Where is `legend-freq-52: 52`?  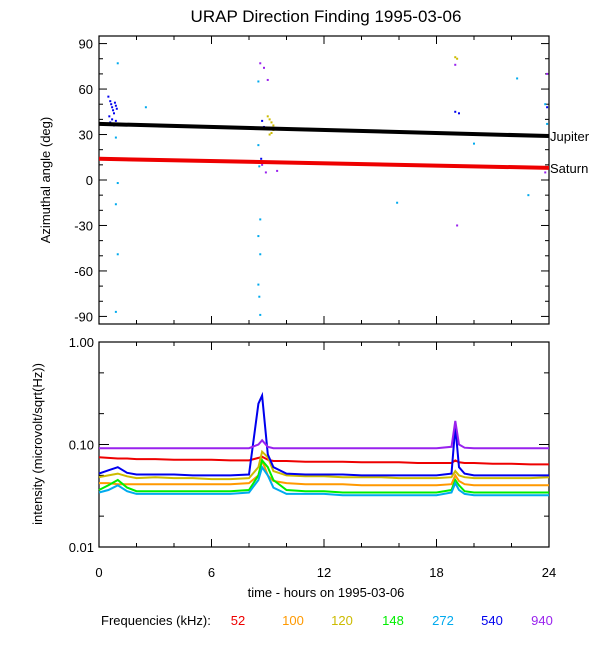 legend-freq-52: 52 is located at coordinates (238, 620).